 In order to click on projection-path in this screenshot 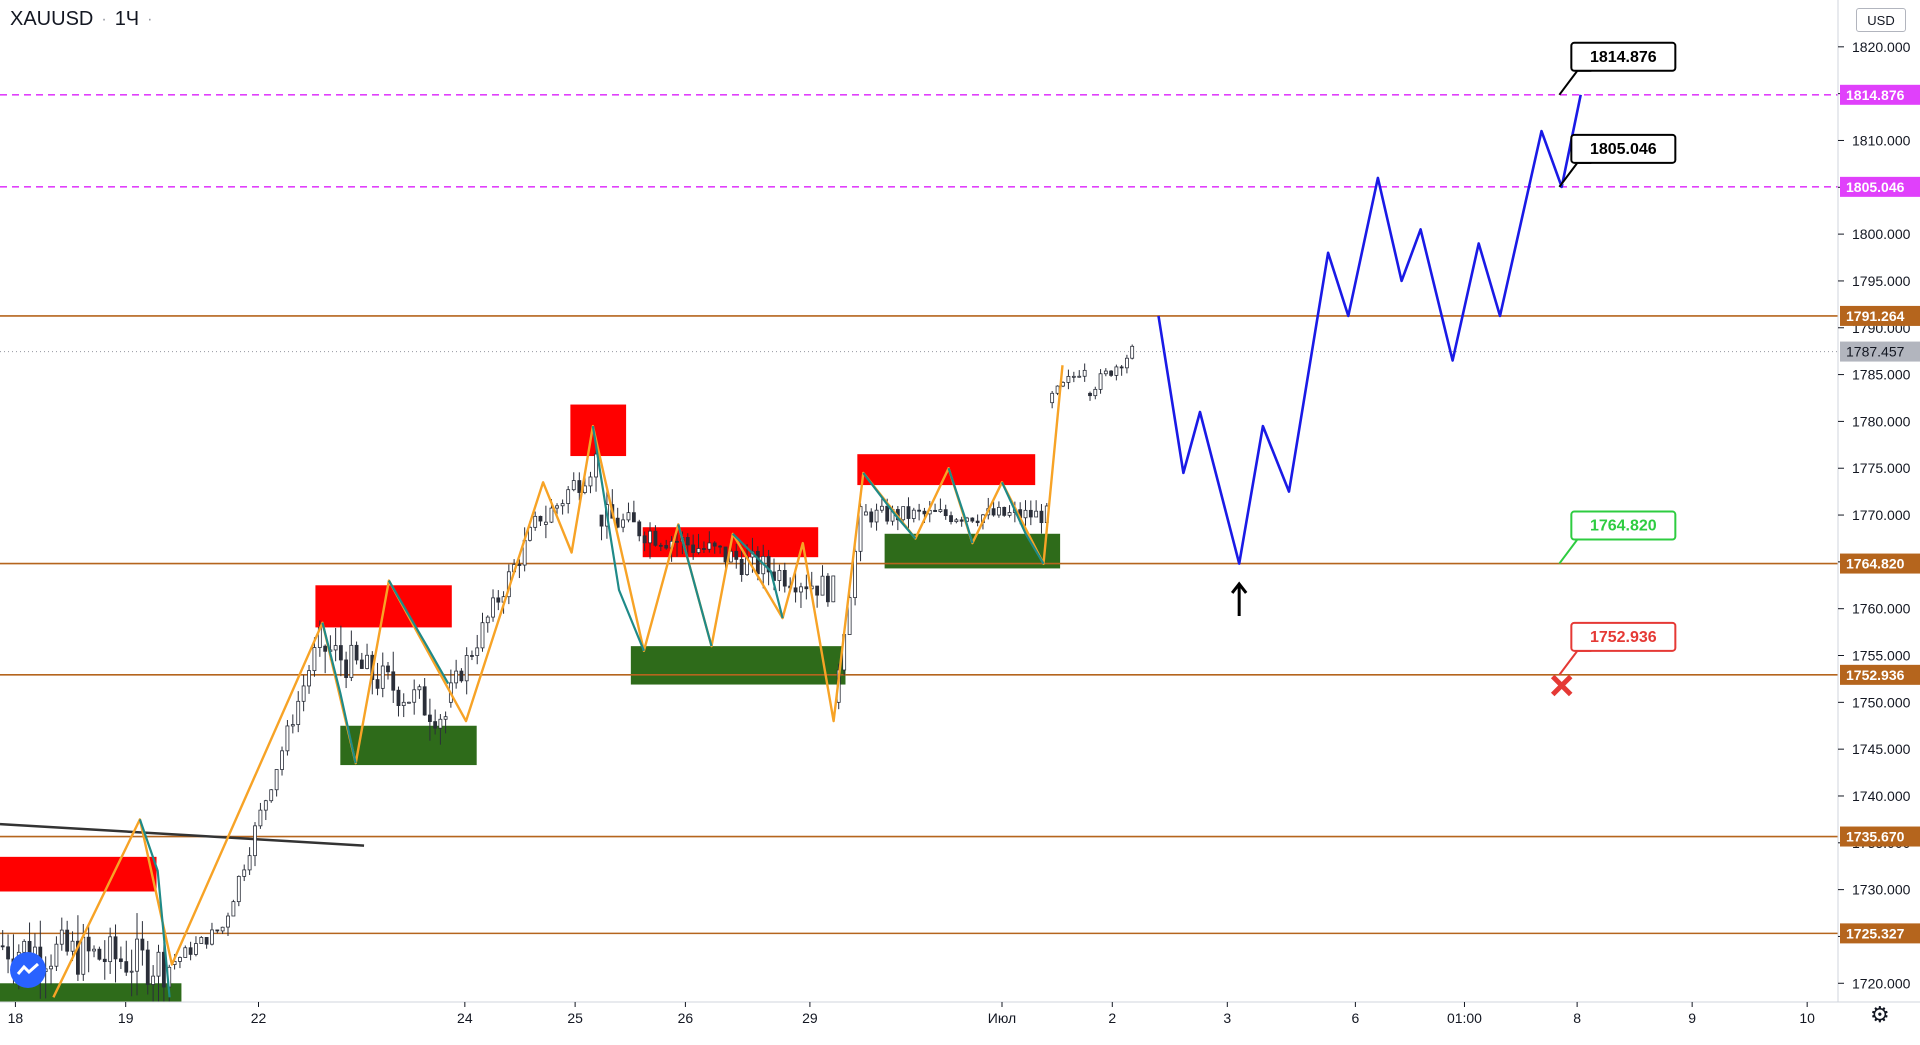, I will do `click(1369, 329)`.